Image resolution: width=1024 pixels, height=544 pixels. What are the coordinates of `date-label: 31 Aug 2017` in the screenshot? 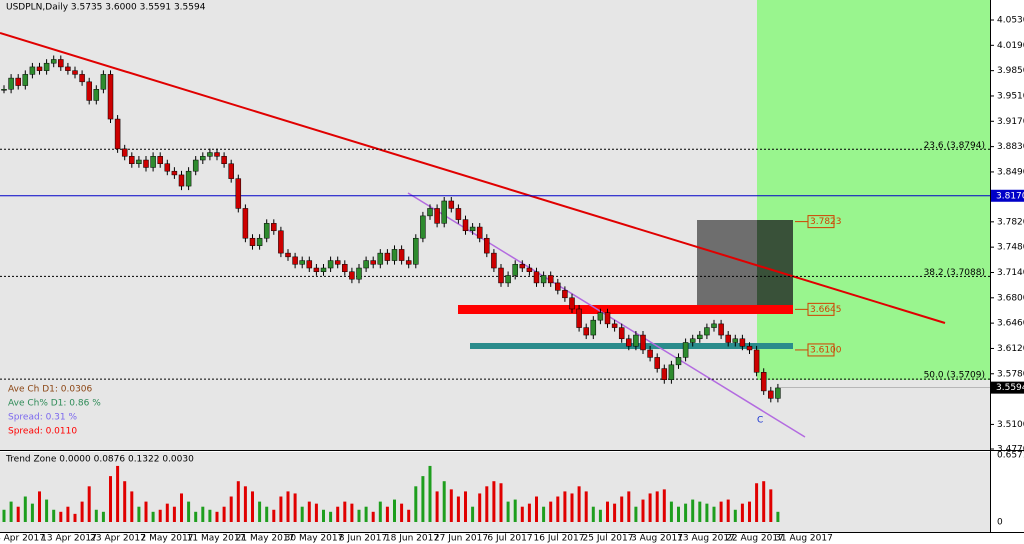 It's located at (804, 539).